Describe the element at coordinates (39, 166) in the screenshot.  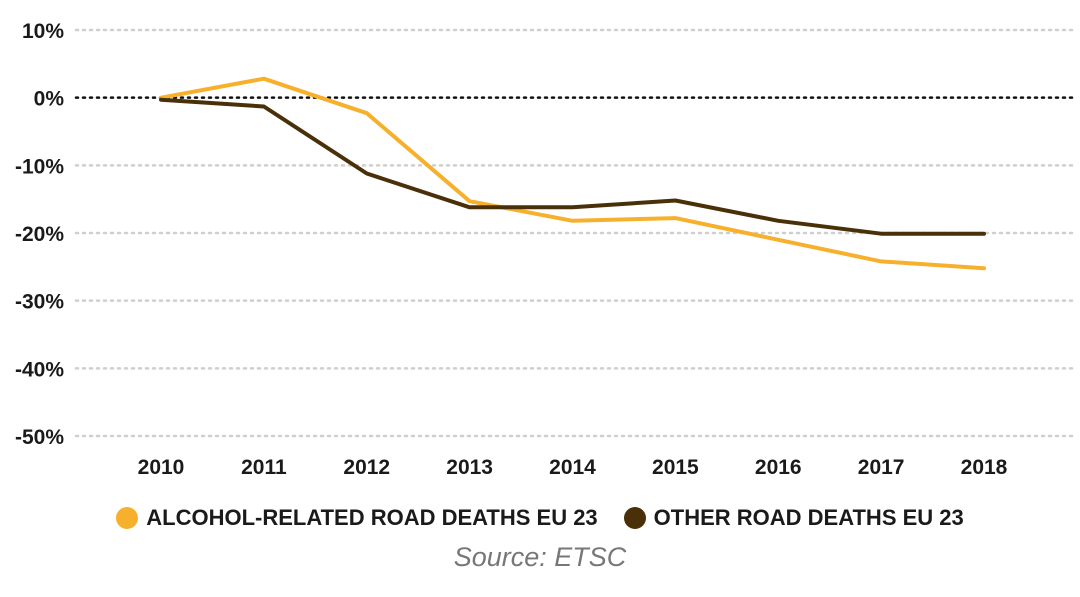
I see `y-tick-label: -10%` at that location.